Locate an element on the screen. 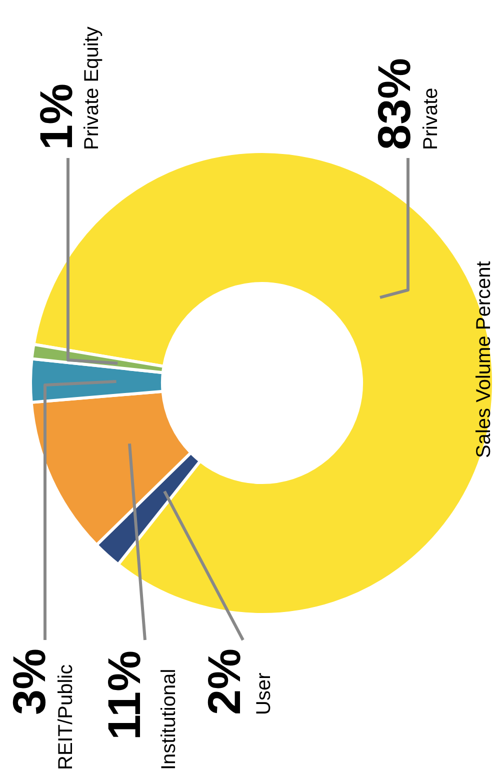 This screenshot has width=501, height=778. text: Sales Volume Percent is located at coordinates (484, 359).